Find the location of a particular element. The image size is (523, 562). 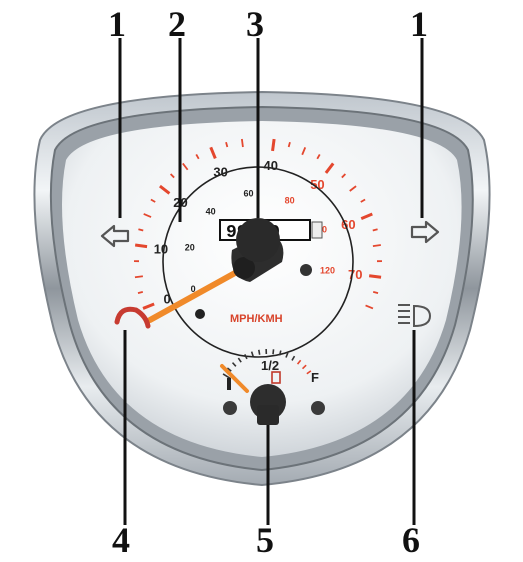

units-label: MPH/KMH is located at coordinates (256, 319).